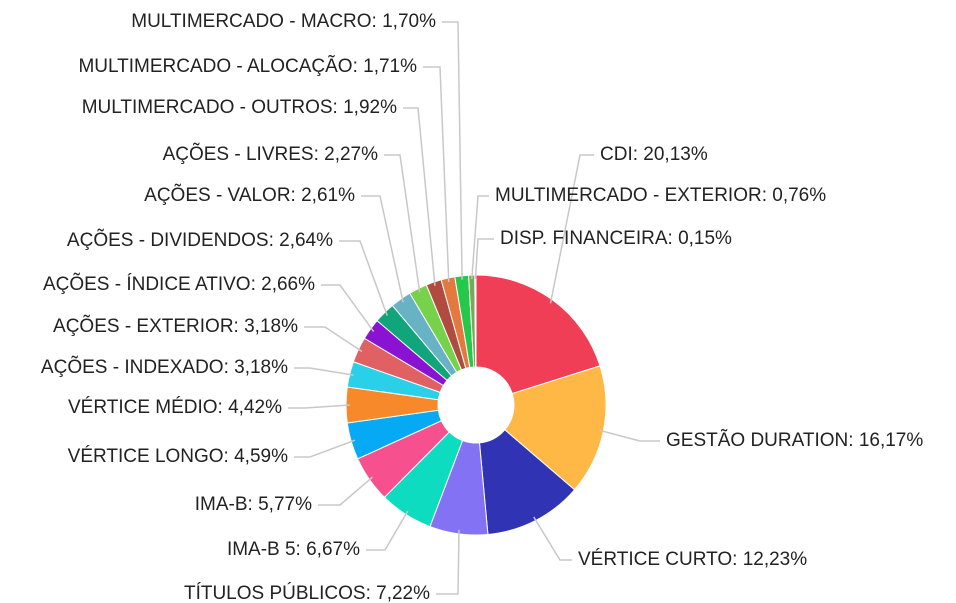 This screenshot has height=603, width=956. Describe the element at coordinates (253, 504) in the screenshot. I see `slice-label: IMA-B: 5,77%` at that location.